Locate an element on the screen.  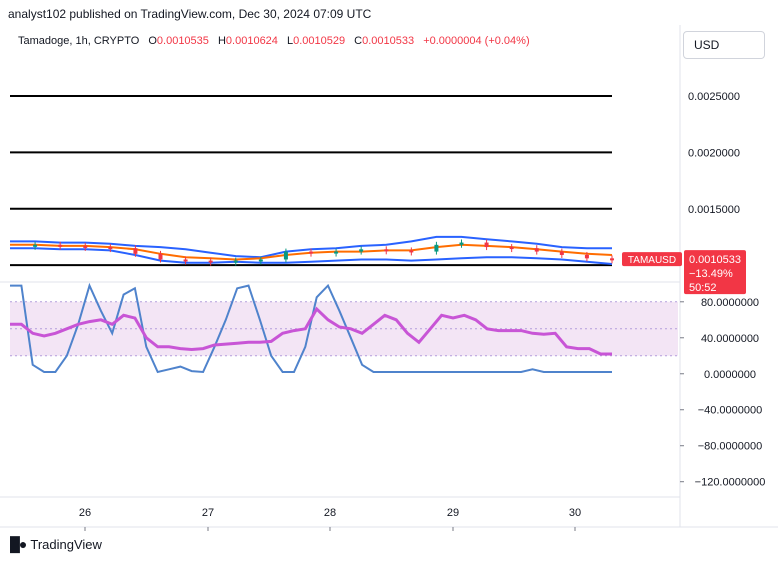
price-tag-change: −13.49% is located at coordinates (711, 274).